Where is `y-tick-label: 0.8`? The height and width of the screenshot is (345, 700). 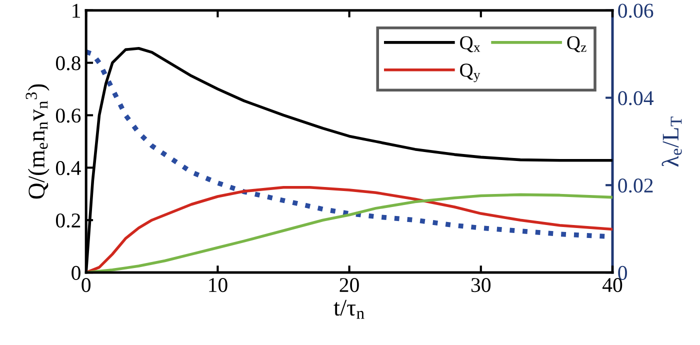 y-tick-label: 0.8 is located at coordinates (68, 63).